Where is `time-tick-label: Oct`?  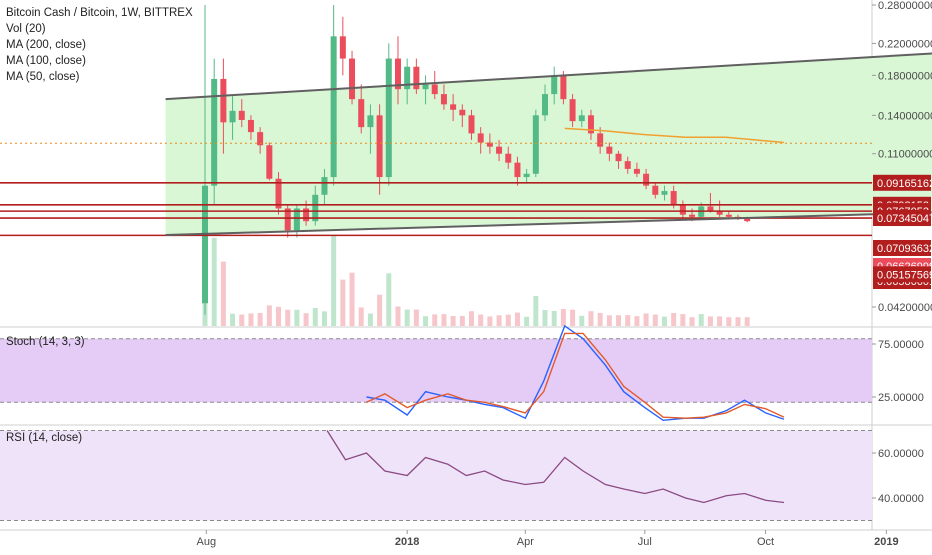 time-tick-label: Oct is located at coordinates (765, 542).